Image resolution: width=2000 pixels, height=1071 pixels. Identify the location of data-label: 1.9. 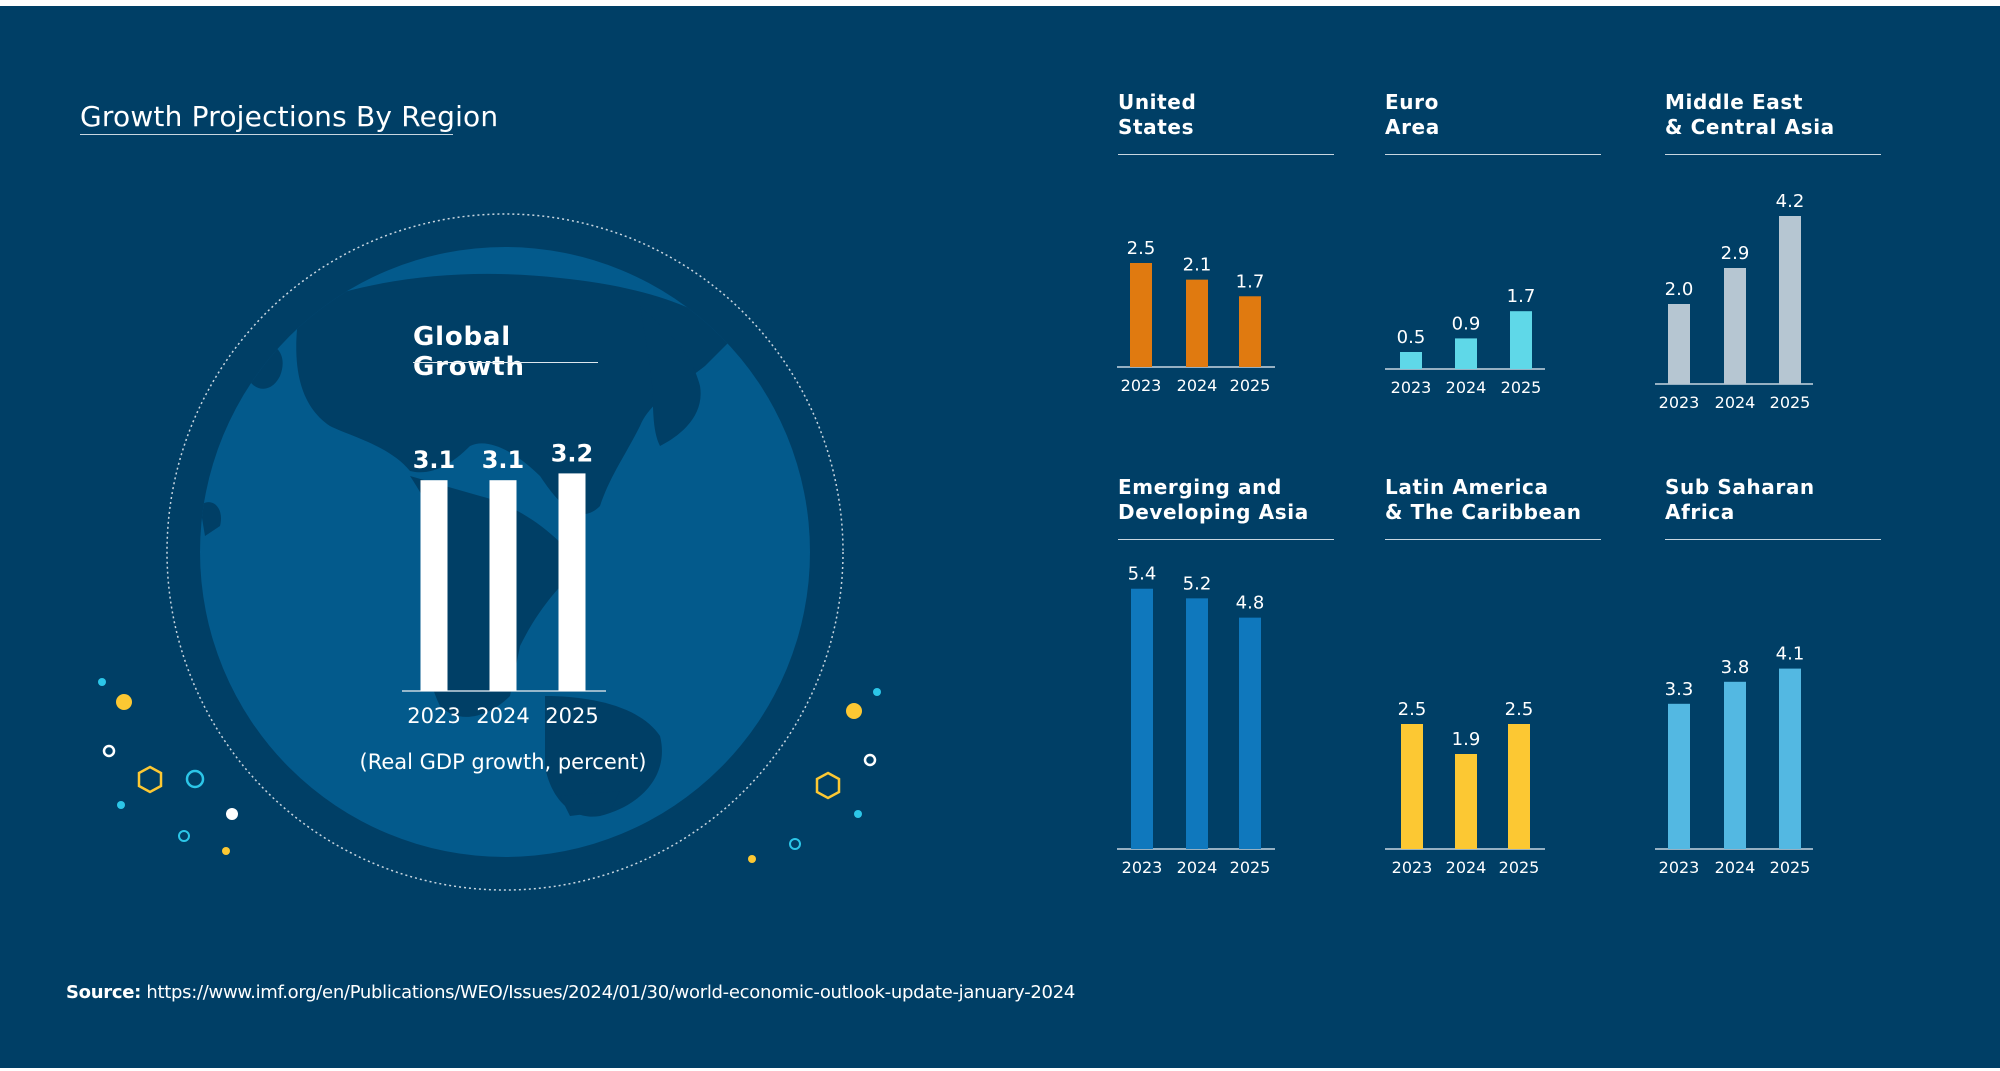
(1466, 739).